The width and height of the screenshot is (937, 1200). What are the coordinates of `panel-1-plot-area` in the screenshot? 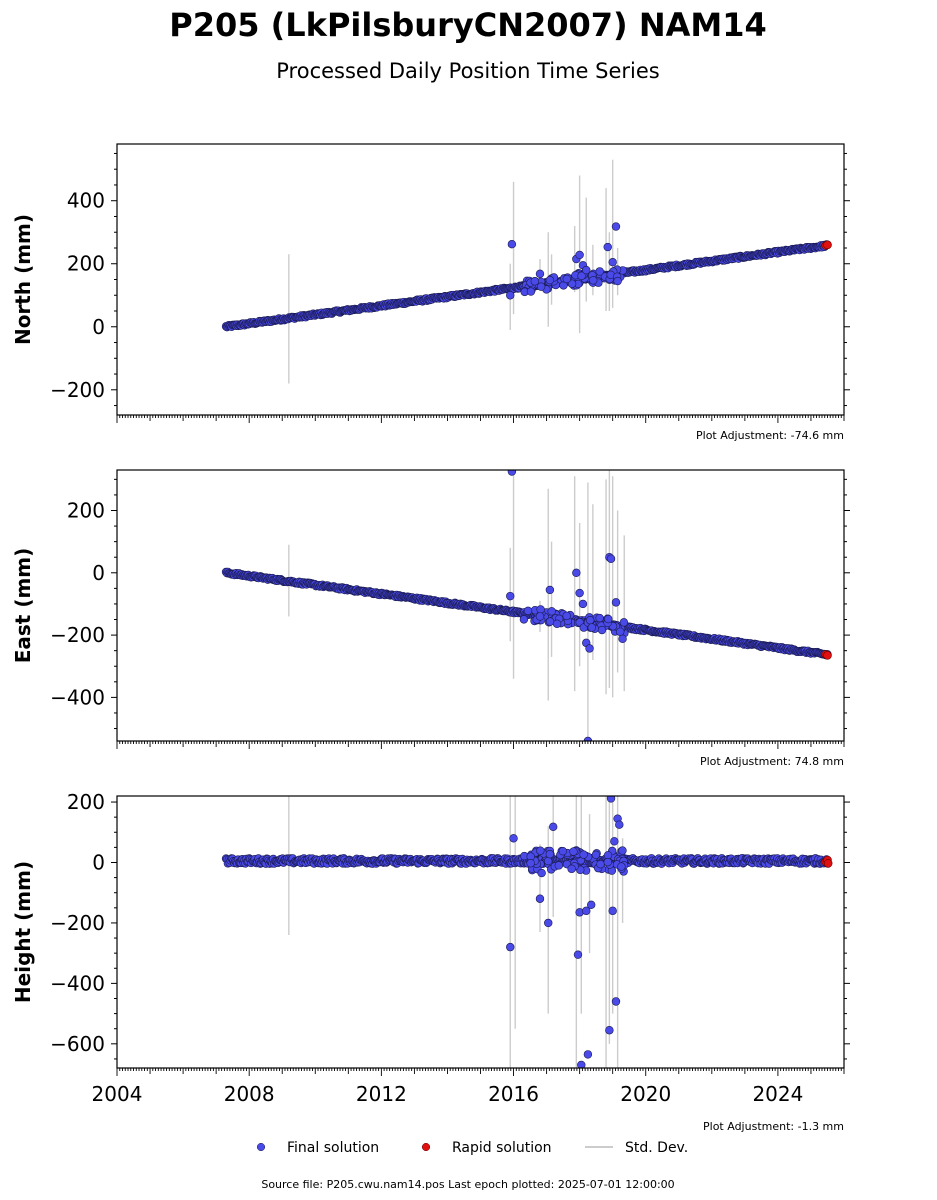 It's located at (526, 271).